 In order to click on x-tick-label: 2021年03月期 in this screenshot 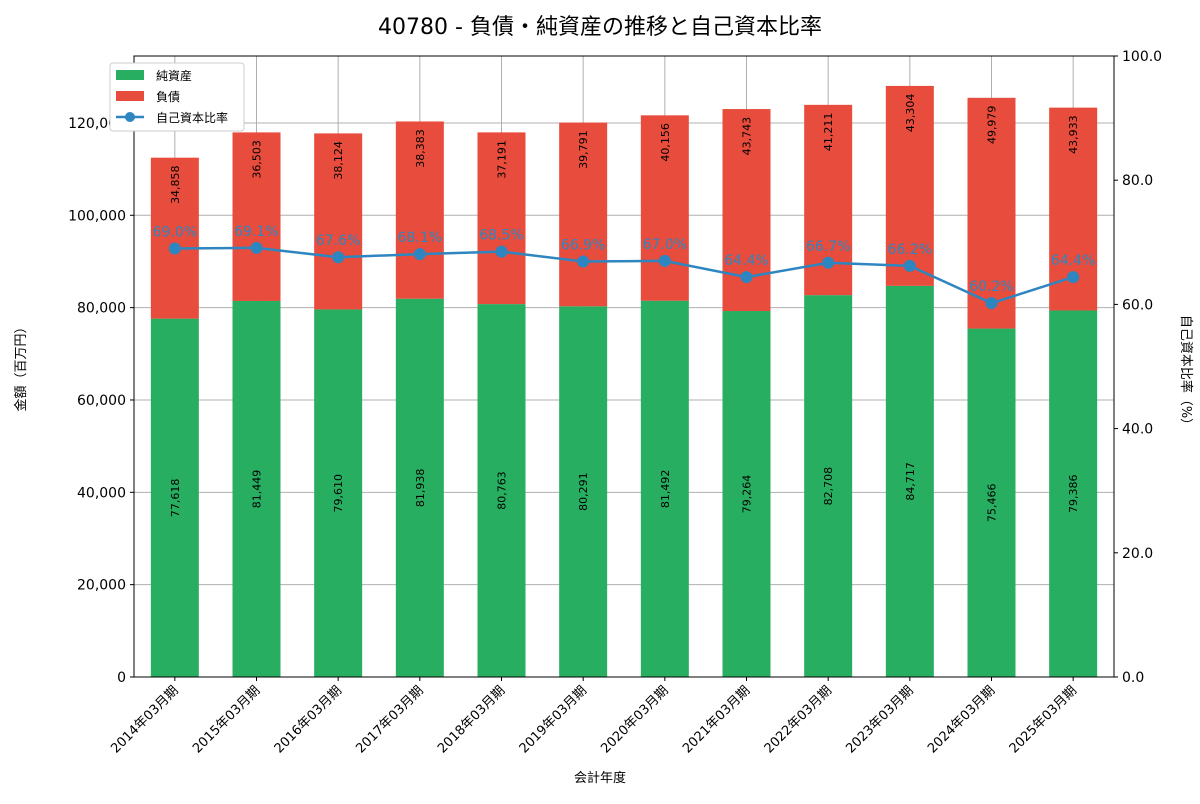, I will do `click(716, 719)`.